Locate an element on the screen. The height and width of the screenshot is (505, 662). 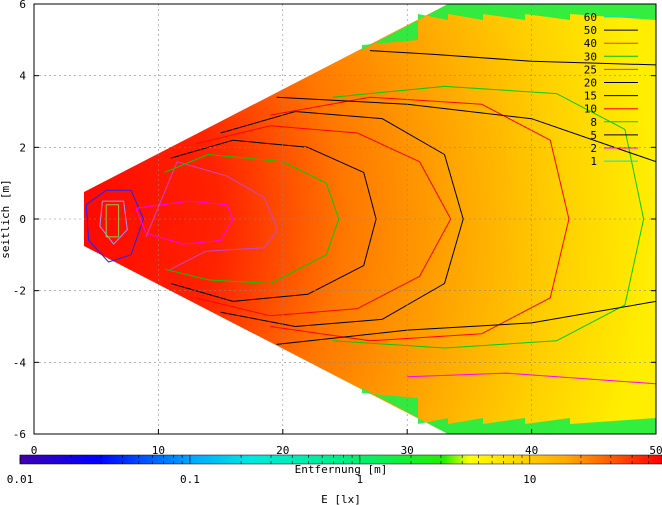
y-tick-label: 6 is located at coordinates (22, 5).